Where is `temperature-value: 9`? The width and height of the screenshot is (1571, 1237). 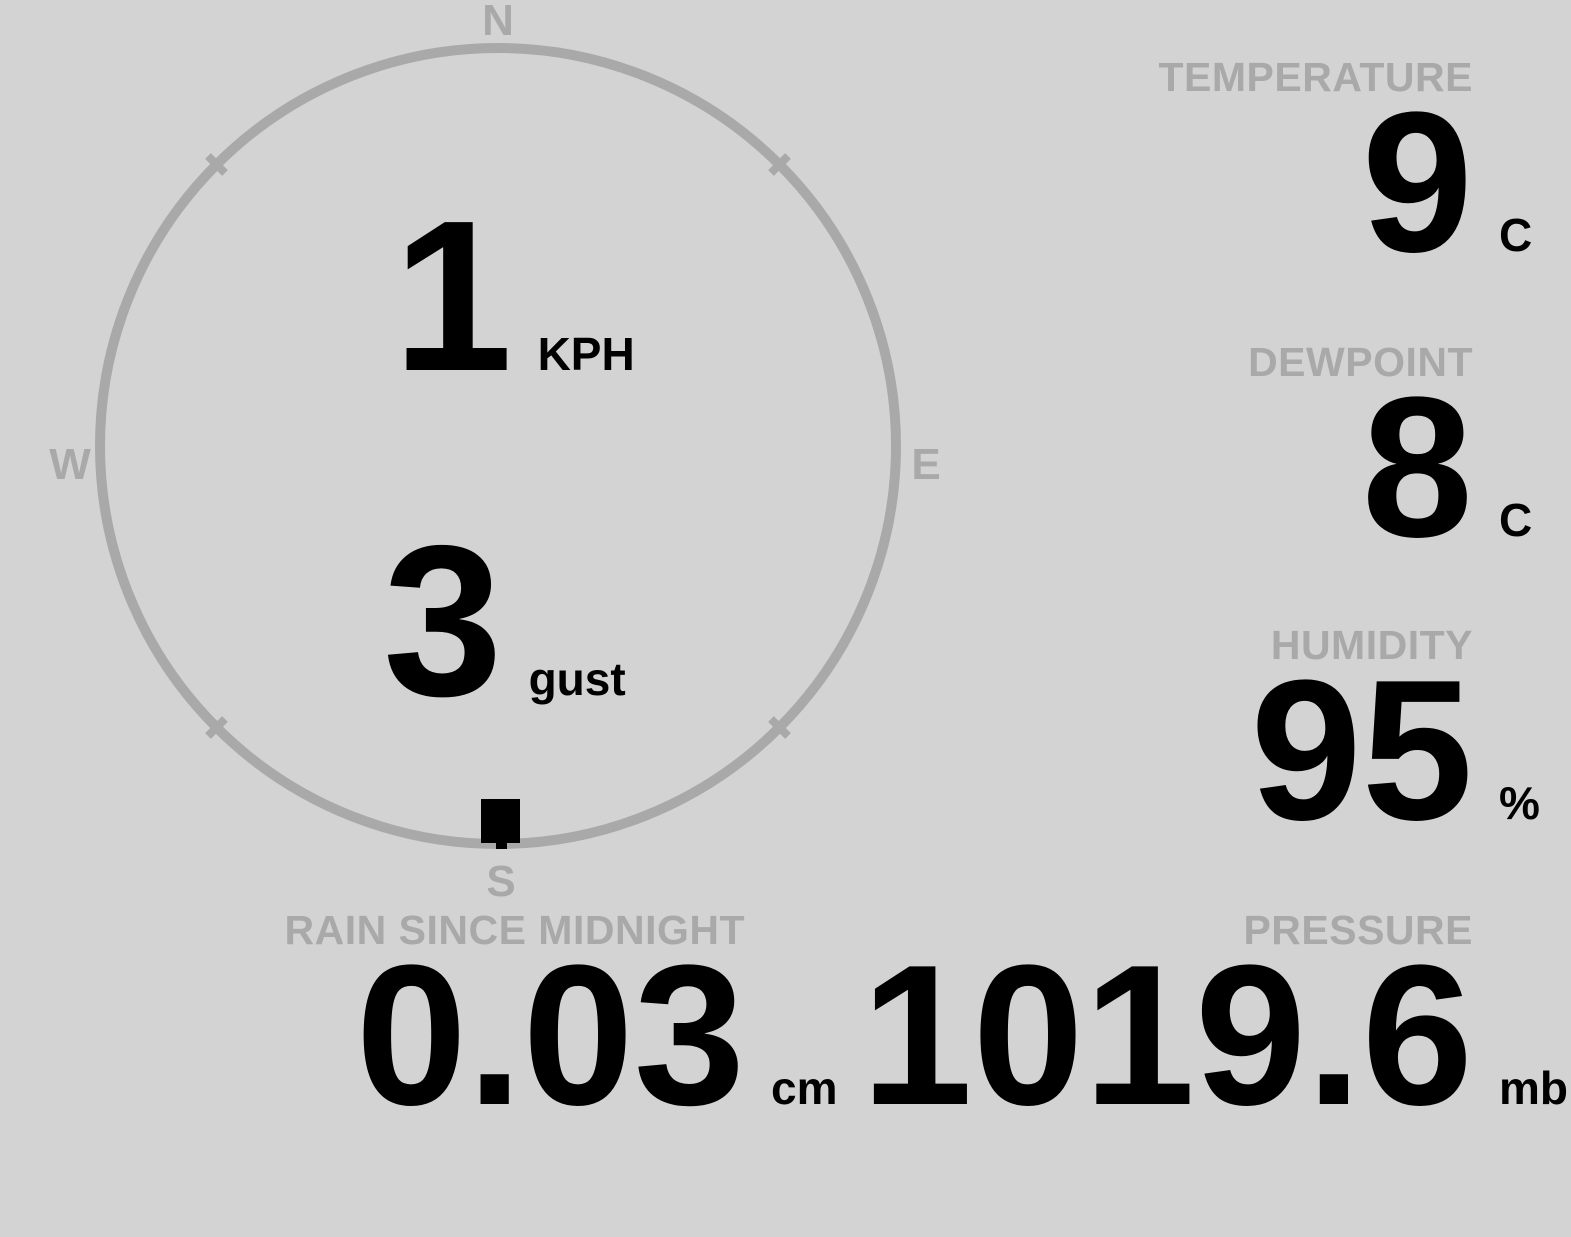
temperature-value: 9 is located at coordinates (1417, 182).